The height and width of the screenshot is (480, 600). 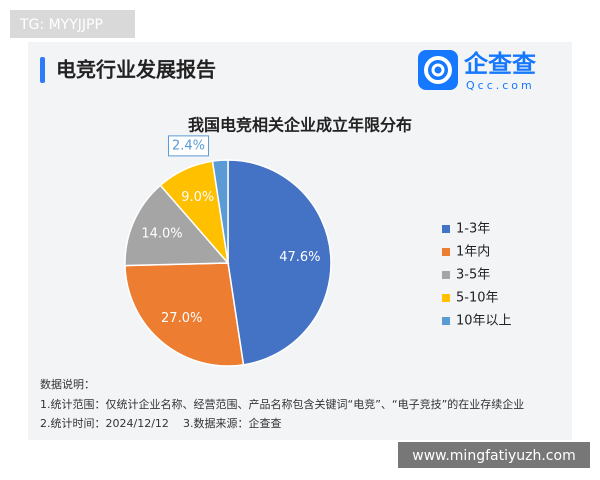 I want to click on legend-label: 1年内, so click(x=473, y=252).